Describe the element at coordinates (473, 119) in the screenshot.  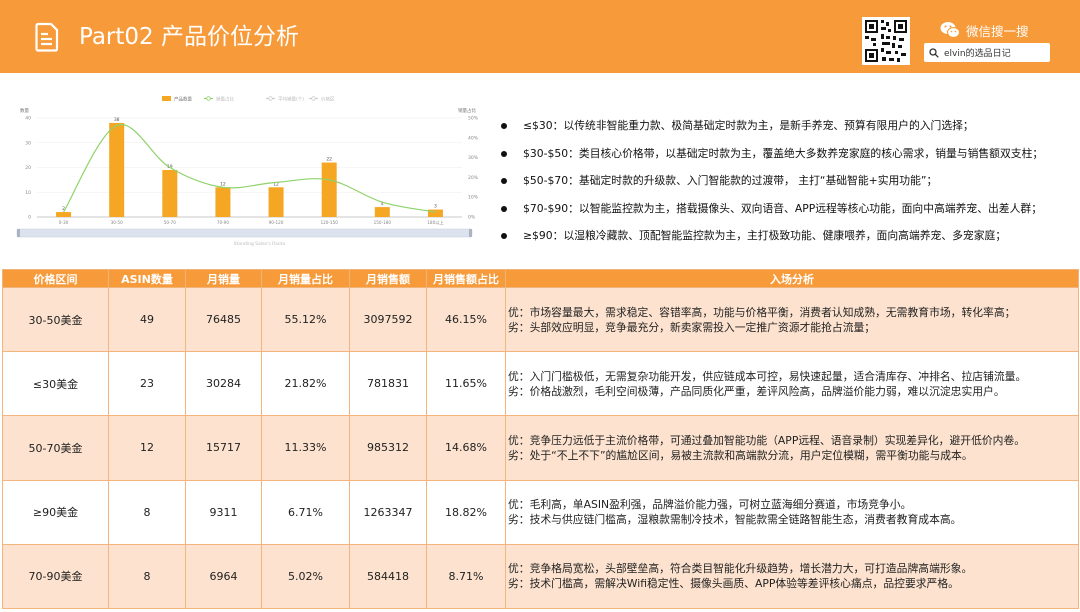
I see `y2-tick-label: 50%` at that location.